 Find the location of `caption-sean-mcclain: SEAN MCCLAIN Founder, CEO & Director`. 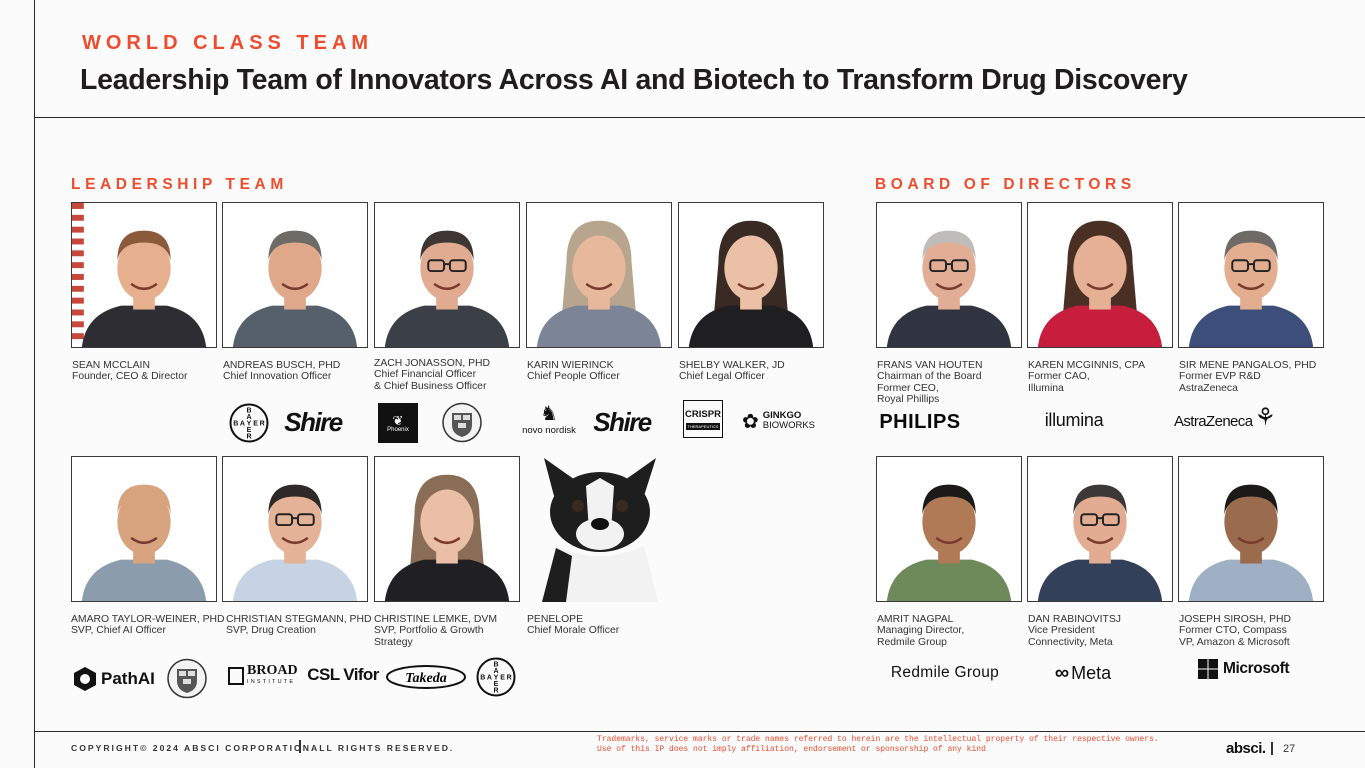

caption-sean-mcclain: SEAN MCCLAIN Founder, CEO & Director is located at coordinates (130, 371).